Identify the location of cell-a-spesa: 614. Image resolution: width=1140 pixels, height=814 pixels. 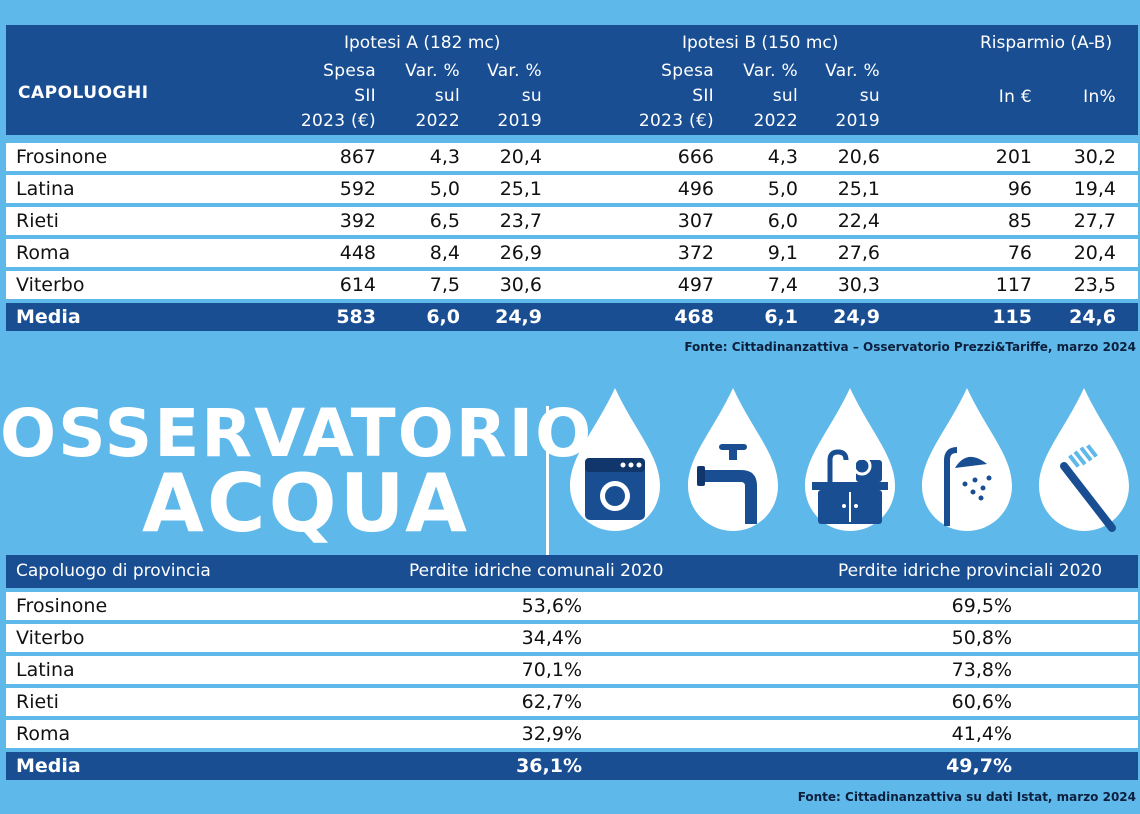
(357, 285).